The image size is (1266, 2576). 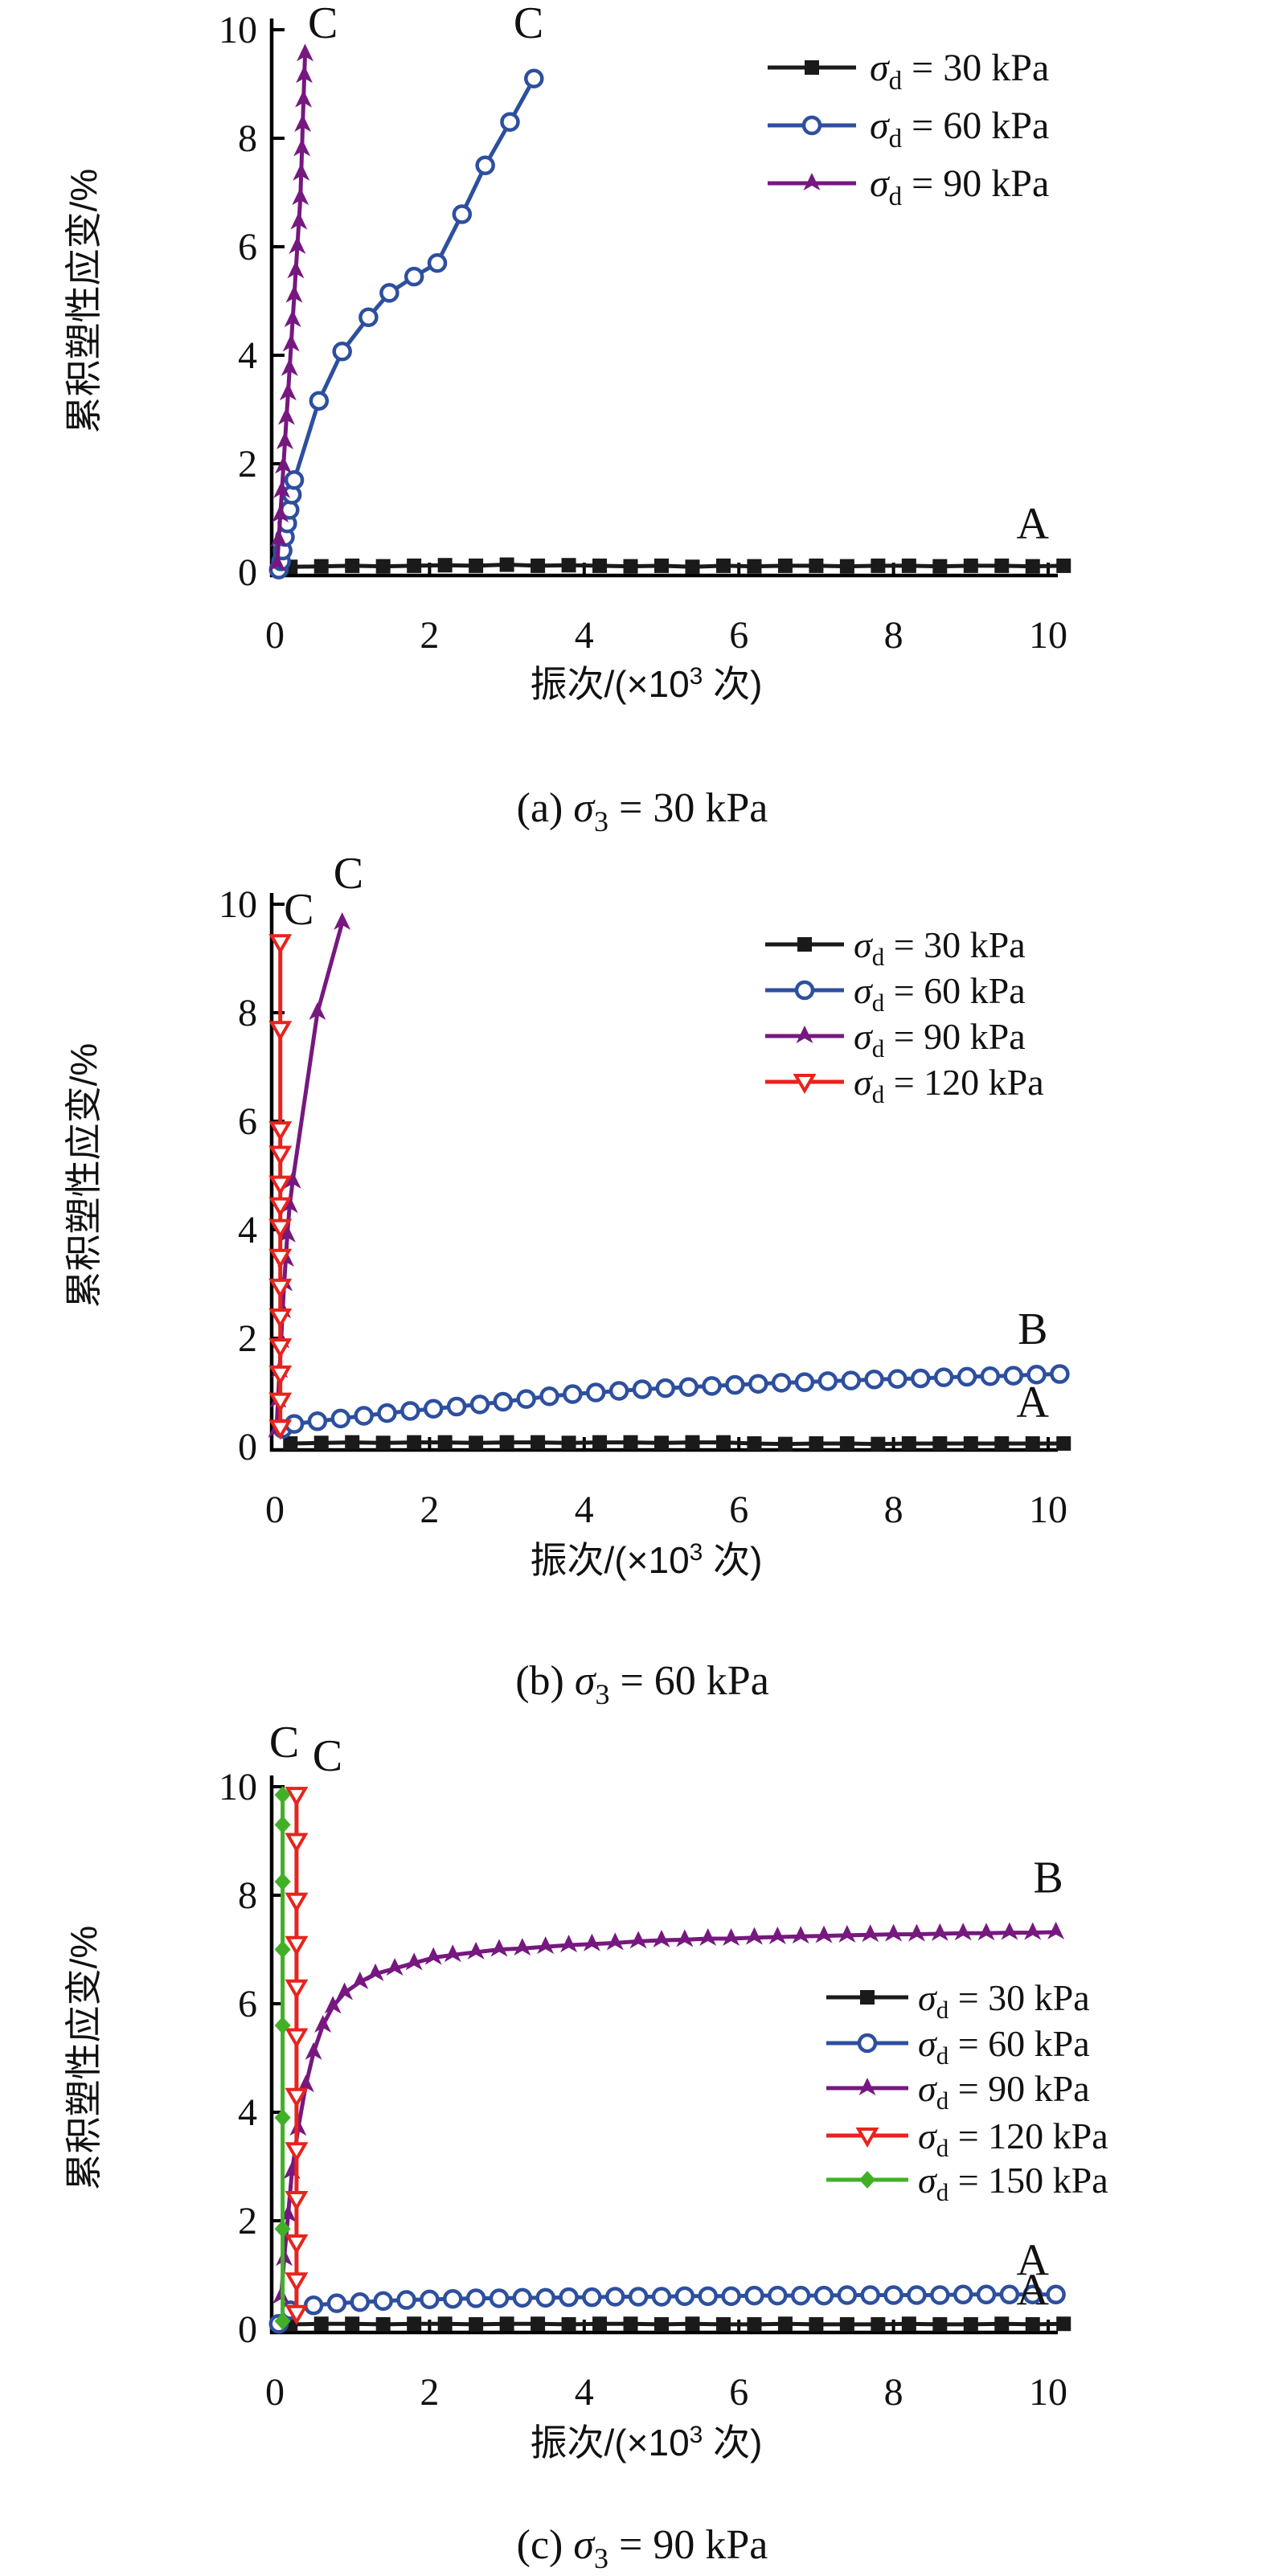 I want to click on y-tick-label-a: 8, so click(x=248, y=138).